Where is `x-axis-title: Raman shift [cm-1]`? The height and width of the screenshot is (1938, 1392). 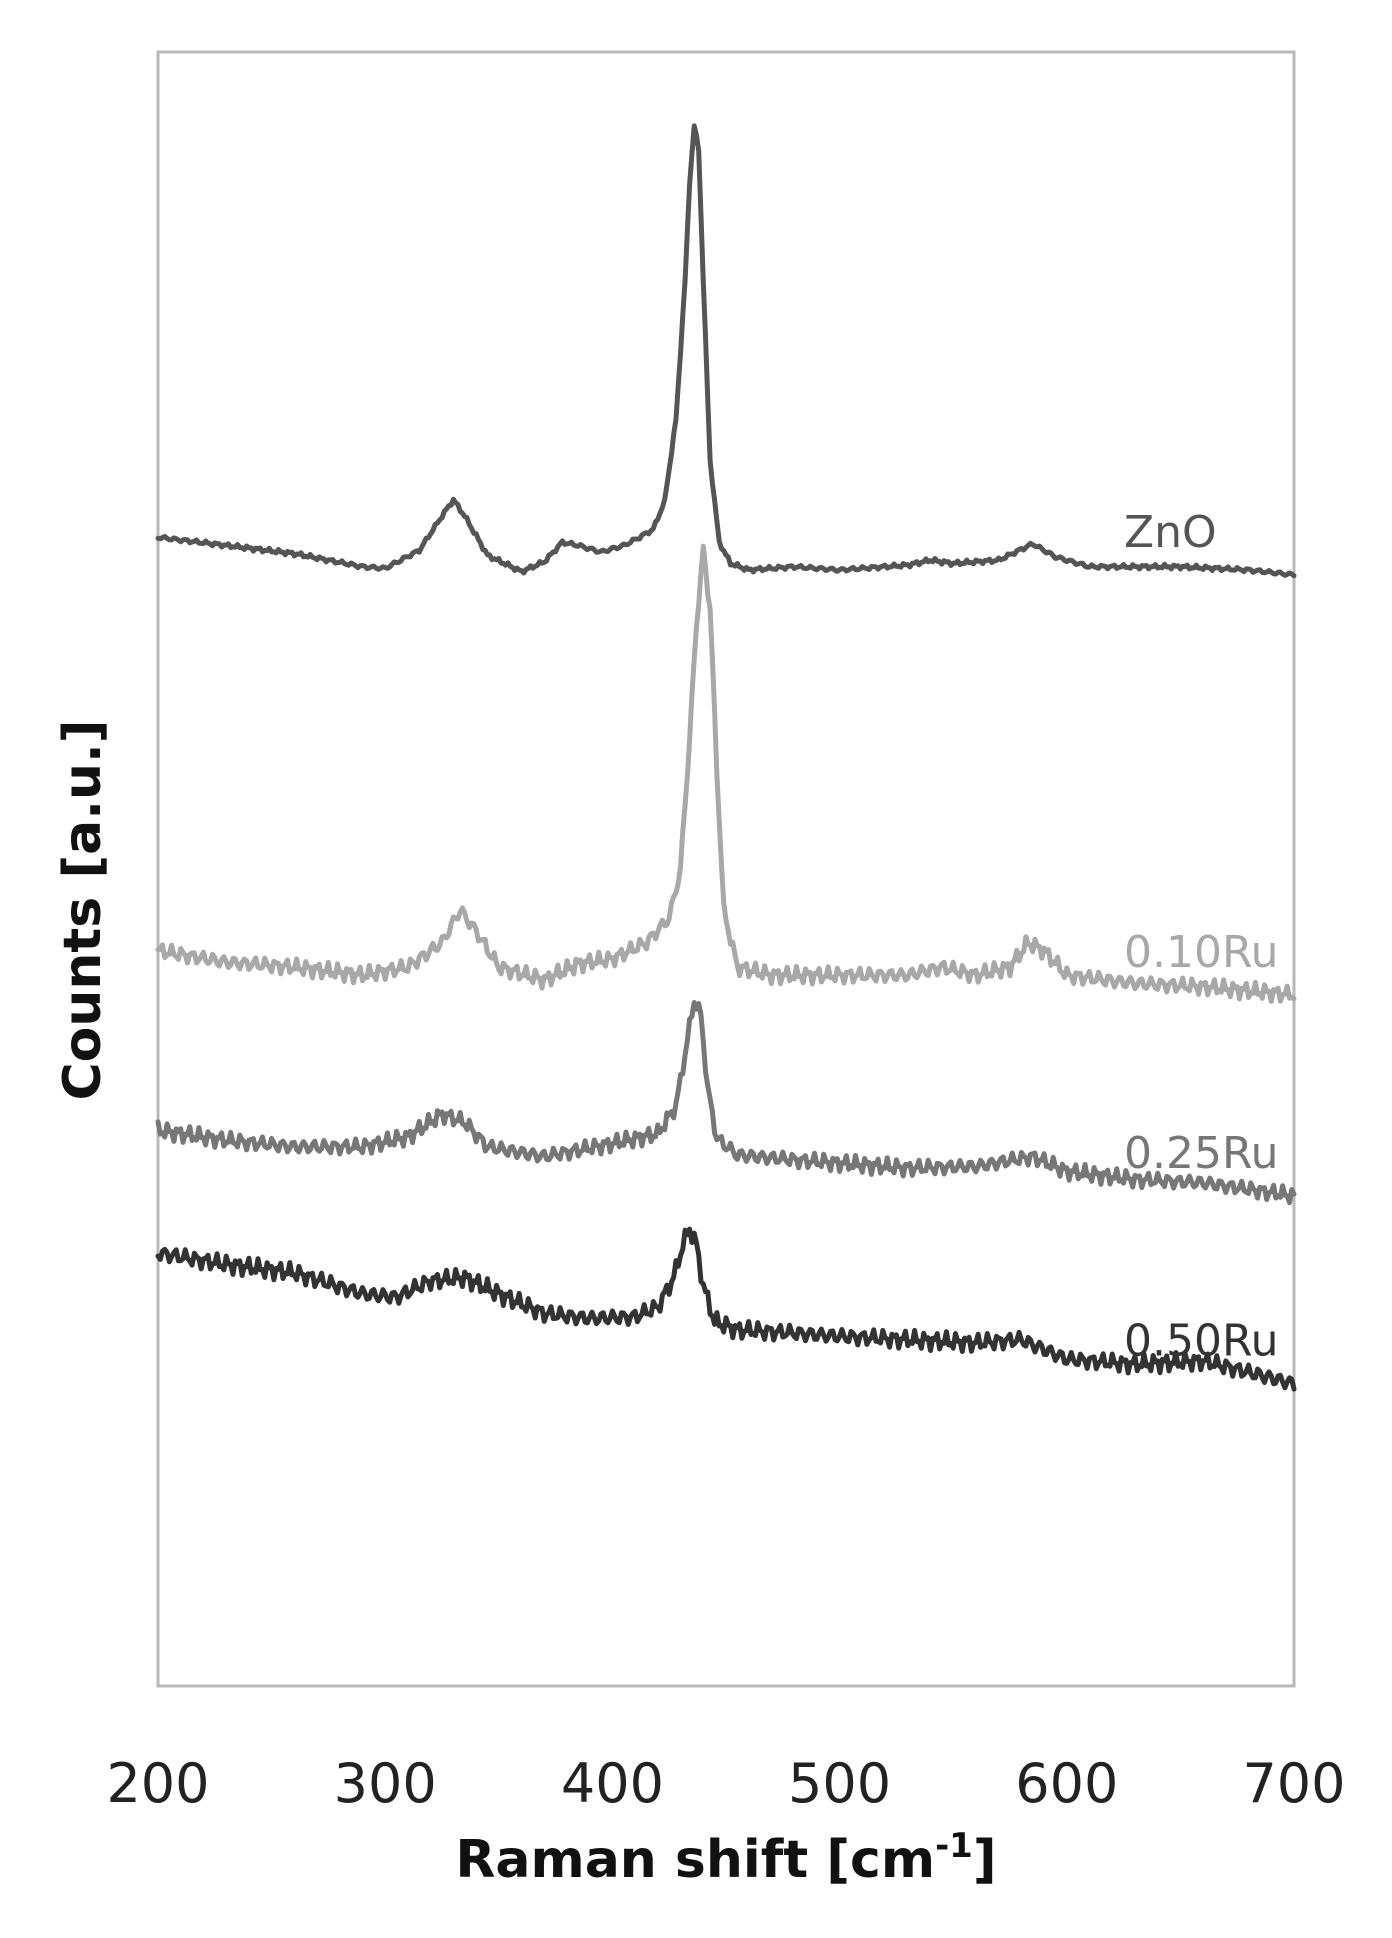 x-axis-title: Raman shift [cm-1] is located at coordinates (725, 1858).